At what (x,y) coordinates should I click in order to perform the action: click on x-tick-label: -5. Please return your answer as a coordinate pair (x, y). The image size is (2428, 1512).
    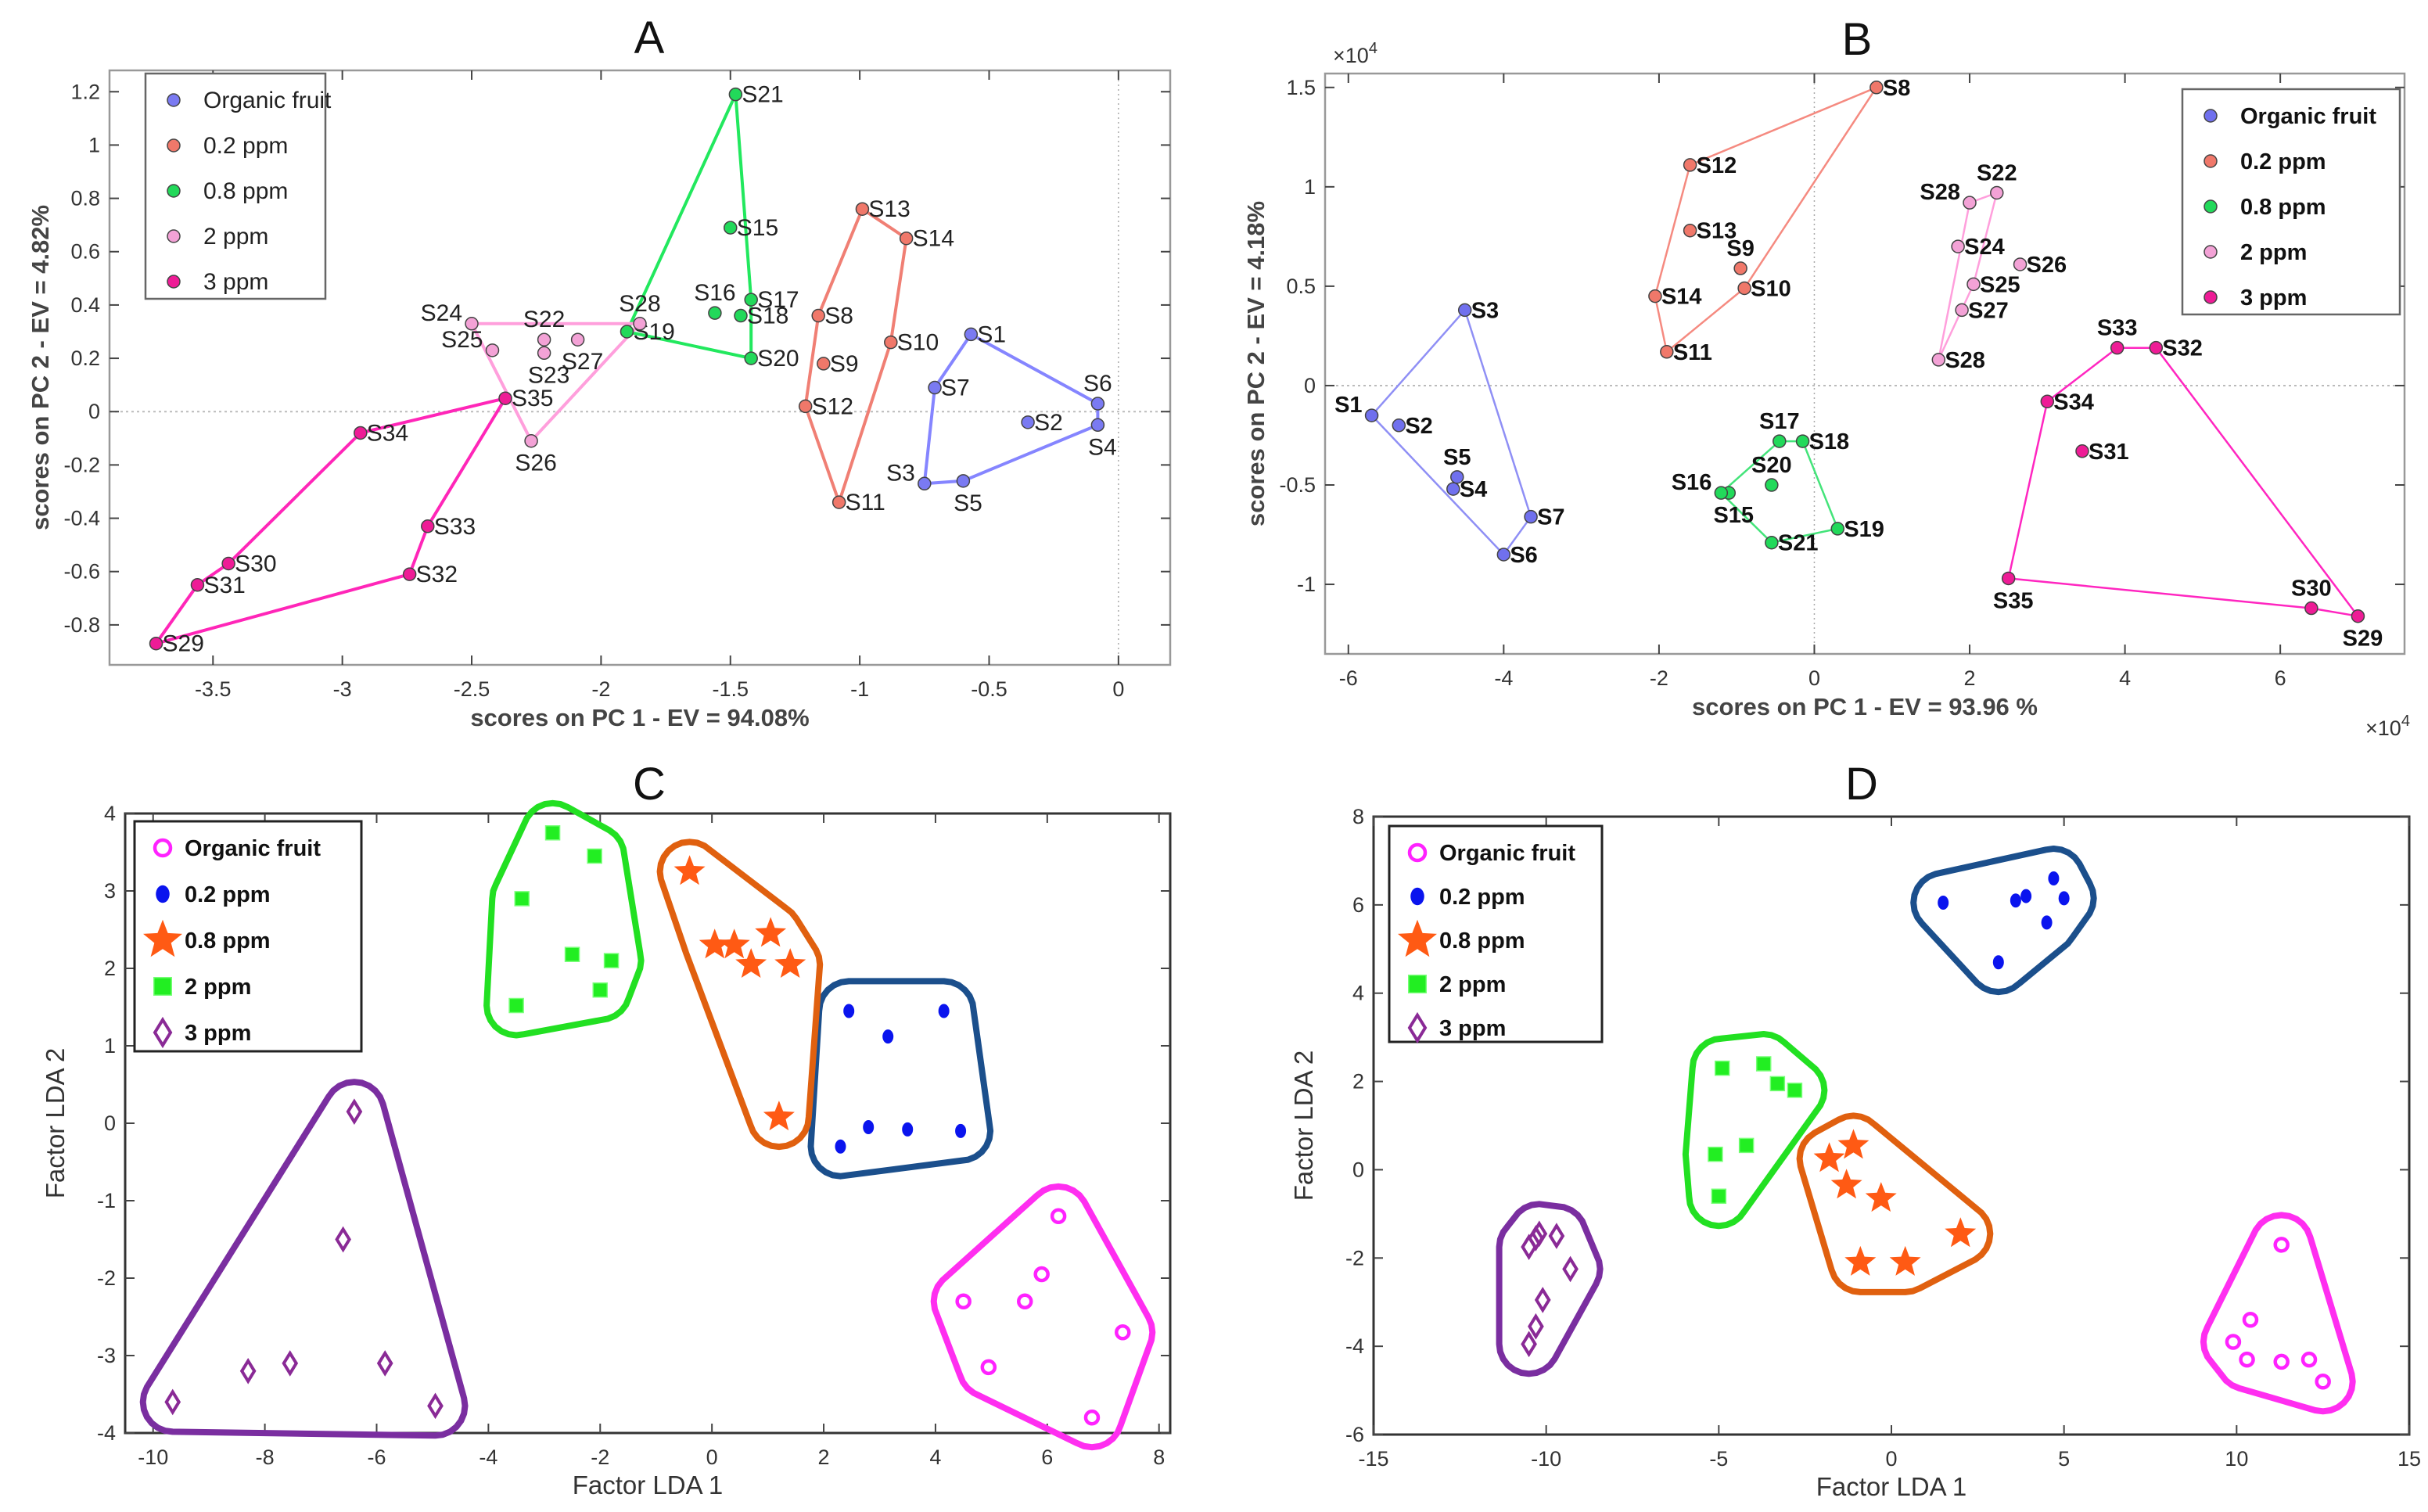
    Looking at the image, I should click on (1718, 1459).